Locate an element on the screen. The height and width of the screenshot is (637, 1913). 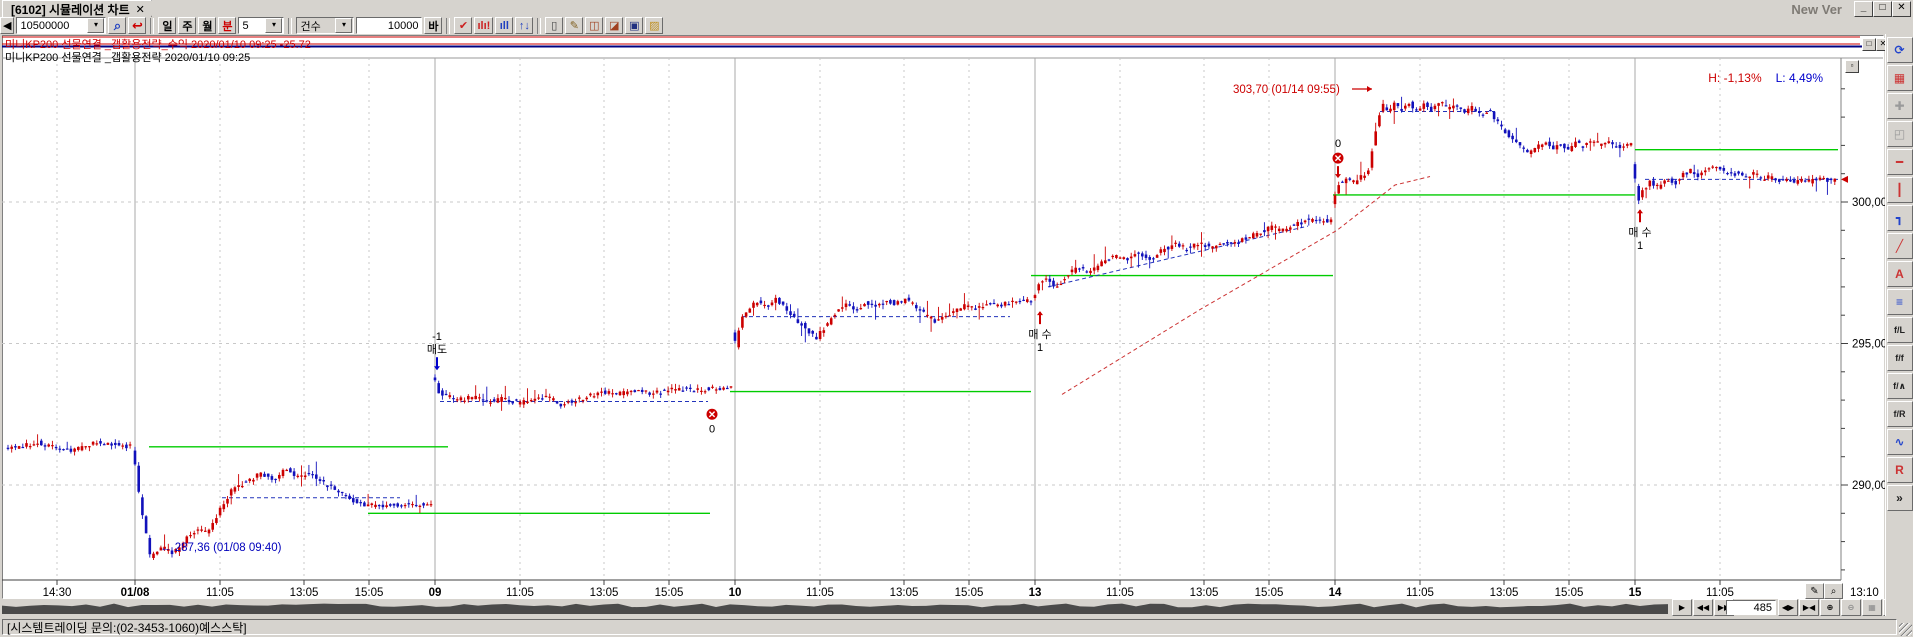
pattern-r-icon: R is located at coordinates (1899, 470).